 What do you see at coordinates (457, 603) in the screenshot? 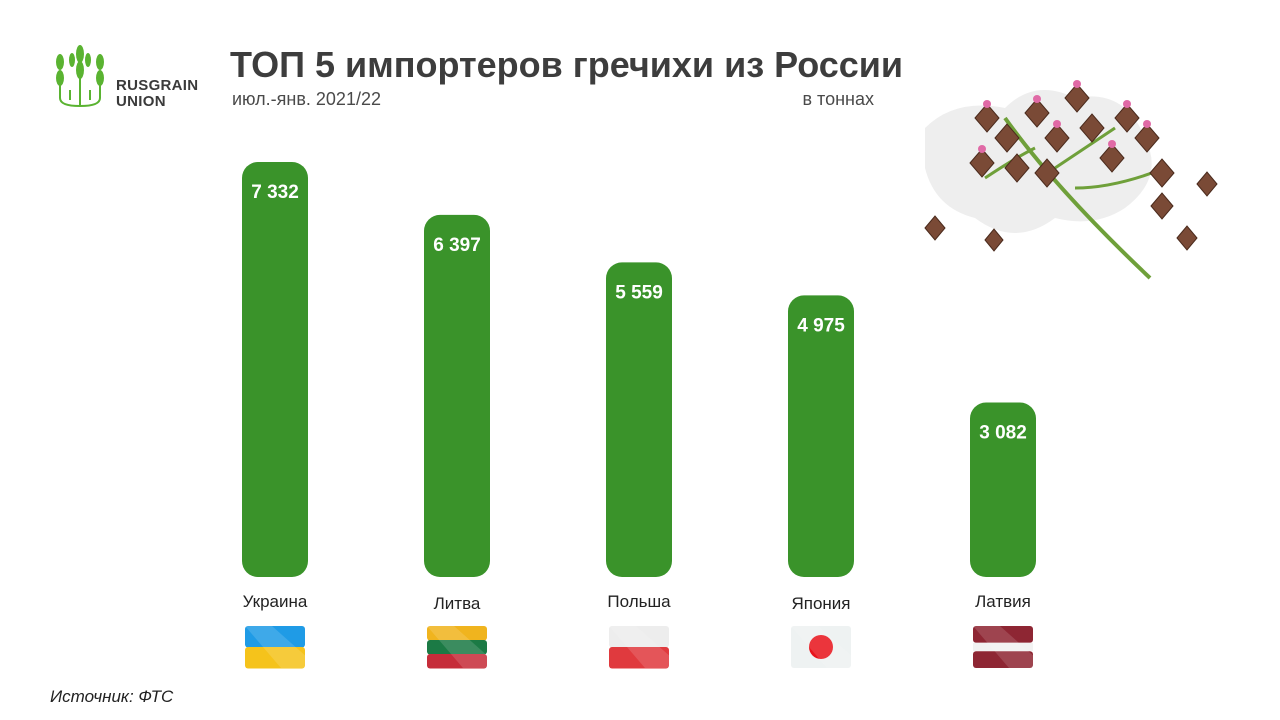
I see `category-label: Литва` at bounding box center [457, 603].